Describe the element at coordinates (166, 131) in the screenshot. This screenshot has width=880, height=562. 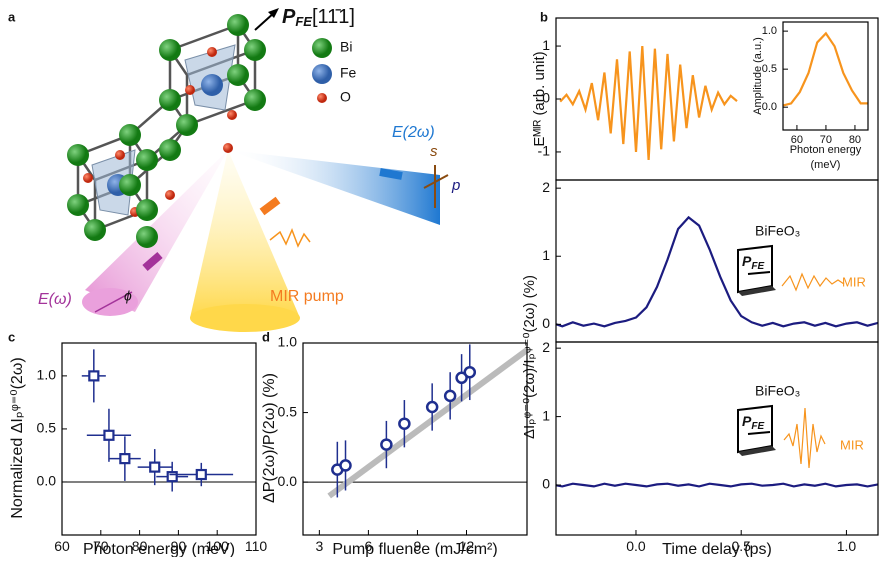
I see `atoms` at that location.